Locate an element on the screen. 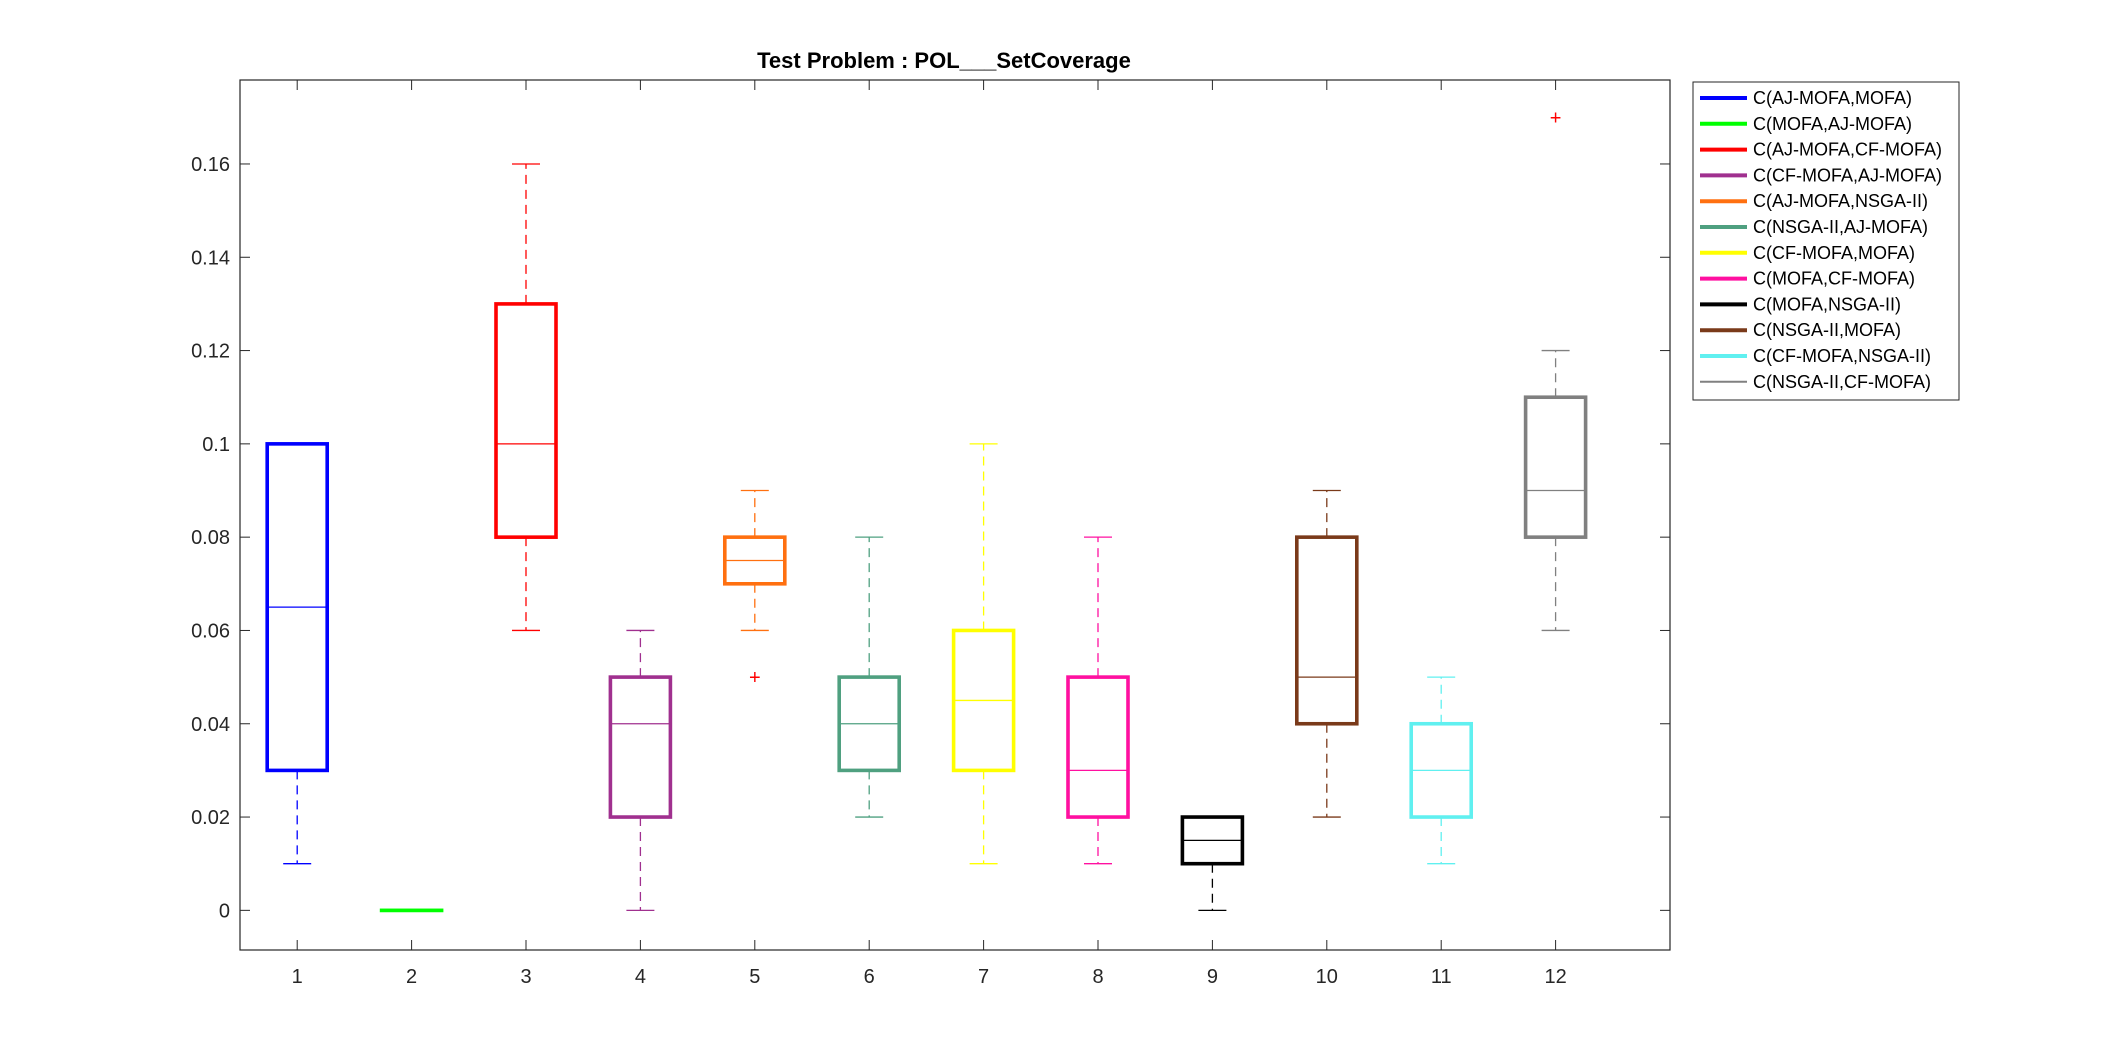 The width and height of the screenshot is (2109, 1055). chart-title: Test Problem : POL___SetCoverage is located at coordinates (944, 60).